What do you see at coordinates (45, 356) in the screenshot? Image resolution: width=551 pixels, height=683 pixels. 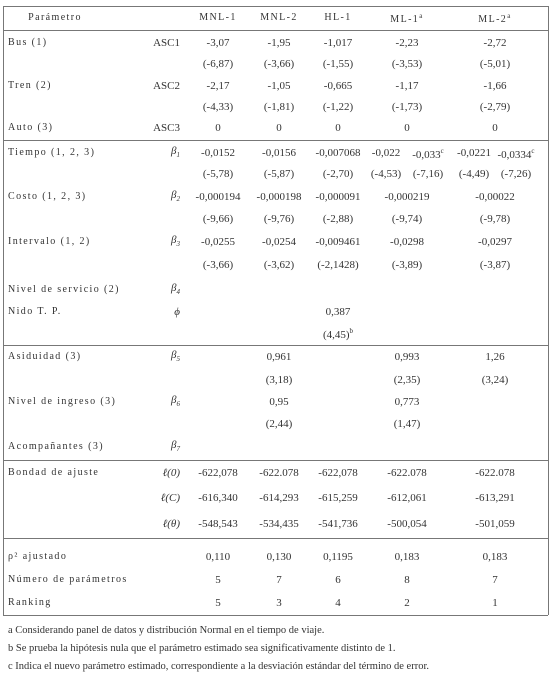 I see `row-label: Asiduidad (3)` at bounding box center [45, 356].